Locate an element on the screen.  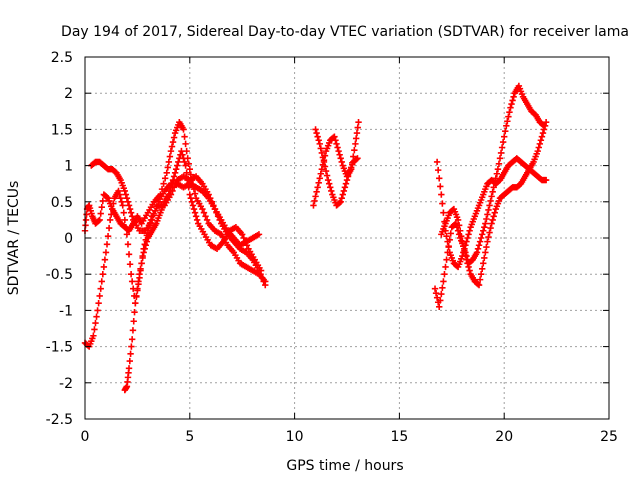
x-tick-label: 10 is located at coordinates (295, 437).